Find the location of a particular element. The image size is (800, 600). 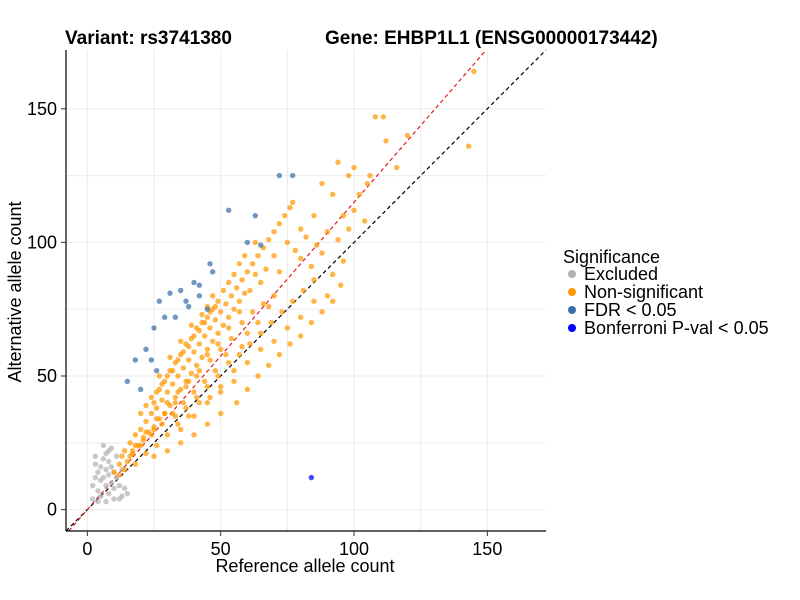

legend-label-fdr-0-05: FDR < 0.05 is located at coordinates (630, 310).